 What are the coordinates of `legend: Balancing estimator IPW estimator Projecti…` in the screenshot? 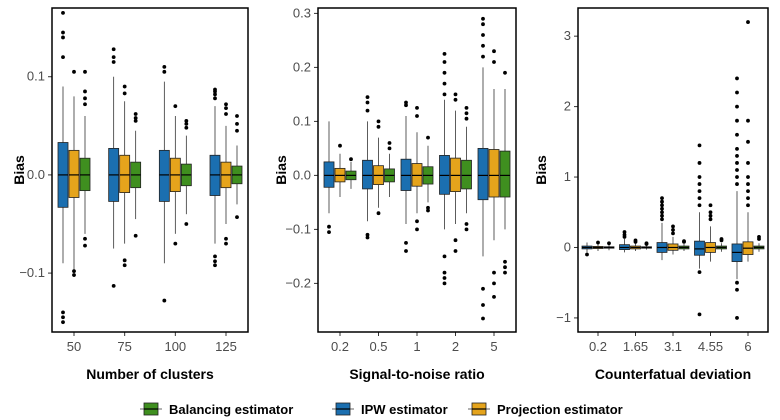 It's located at (381, 409).